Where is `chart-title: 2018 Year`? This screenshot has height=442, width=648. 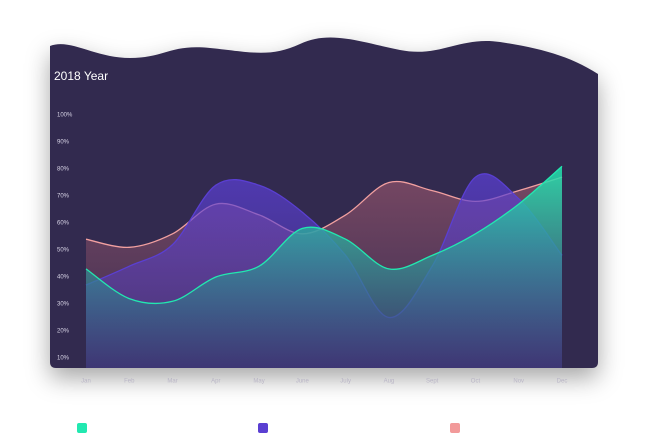 chart-title: 2018 Year is located at coordinates (81, 76).